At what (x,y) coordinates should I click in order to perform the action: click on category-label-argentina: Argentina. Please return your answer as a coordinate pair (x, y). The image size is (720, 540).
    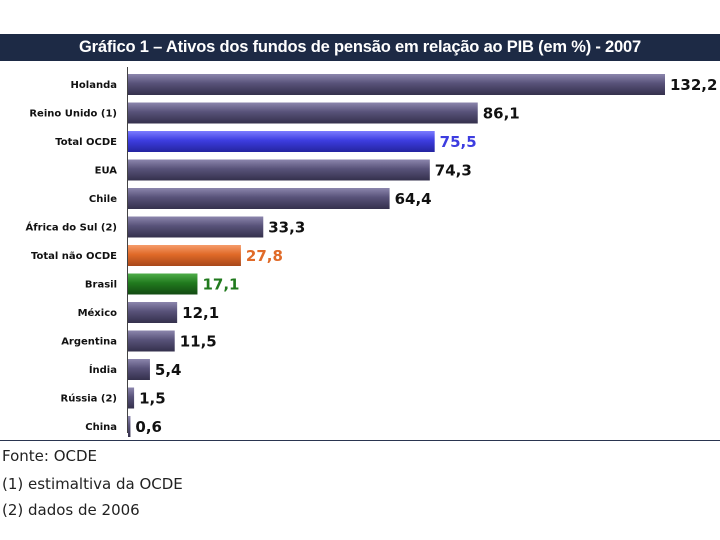
    Looking at the image, I should click on (89, 342).